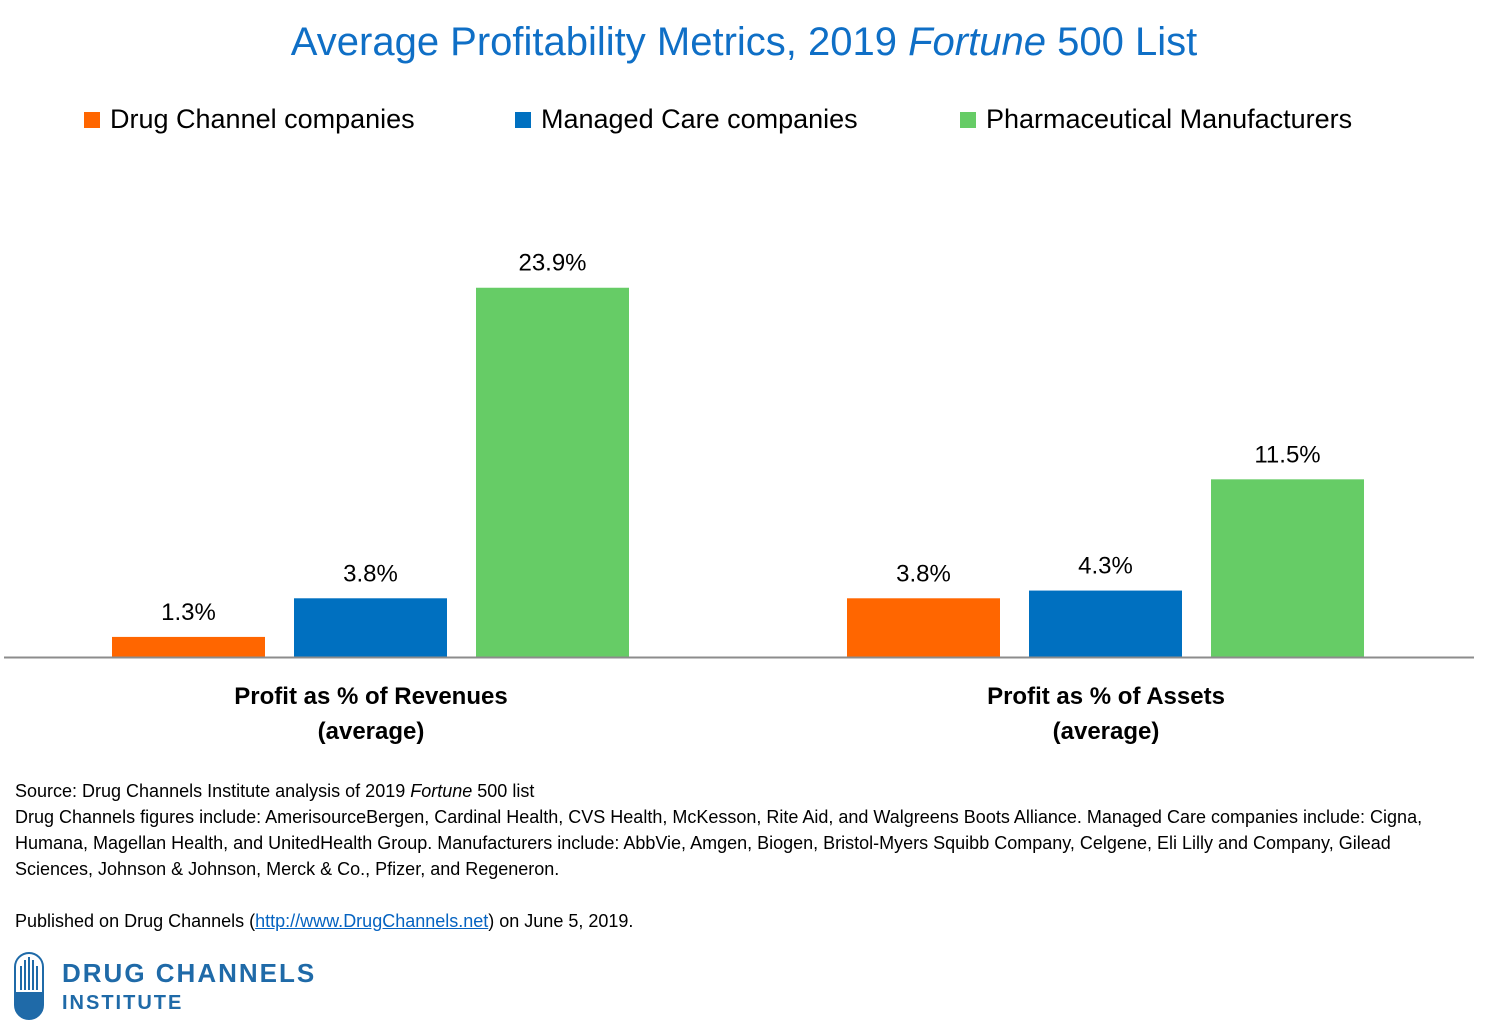  What do you see at coordinates (370, 696) in the screenshot?
I see `category-label-0: Profit as % of Revenues` at bounding box center [370, 696].